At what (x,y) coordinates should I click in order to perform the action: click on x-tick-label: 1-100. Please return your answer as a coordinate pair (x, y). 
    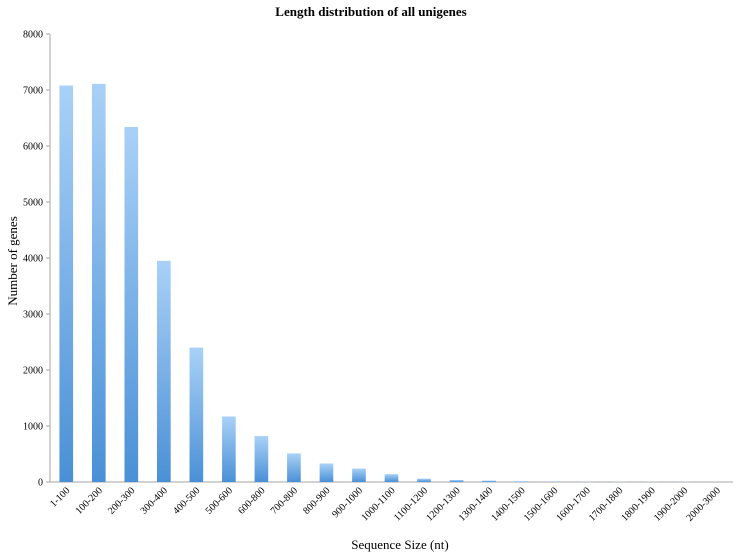
    Looking at the image, I should click on (60, 497).